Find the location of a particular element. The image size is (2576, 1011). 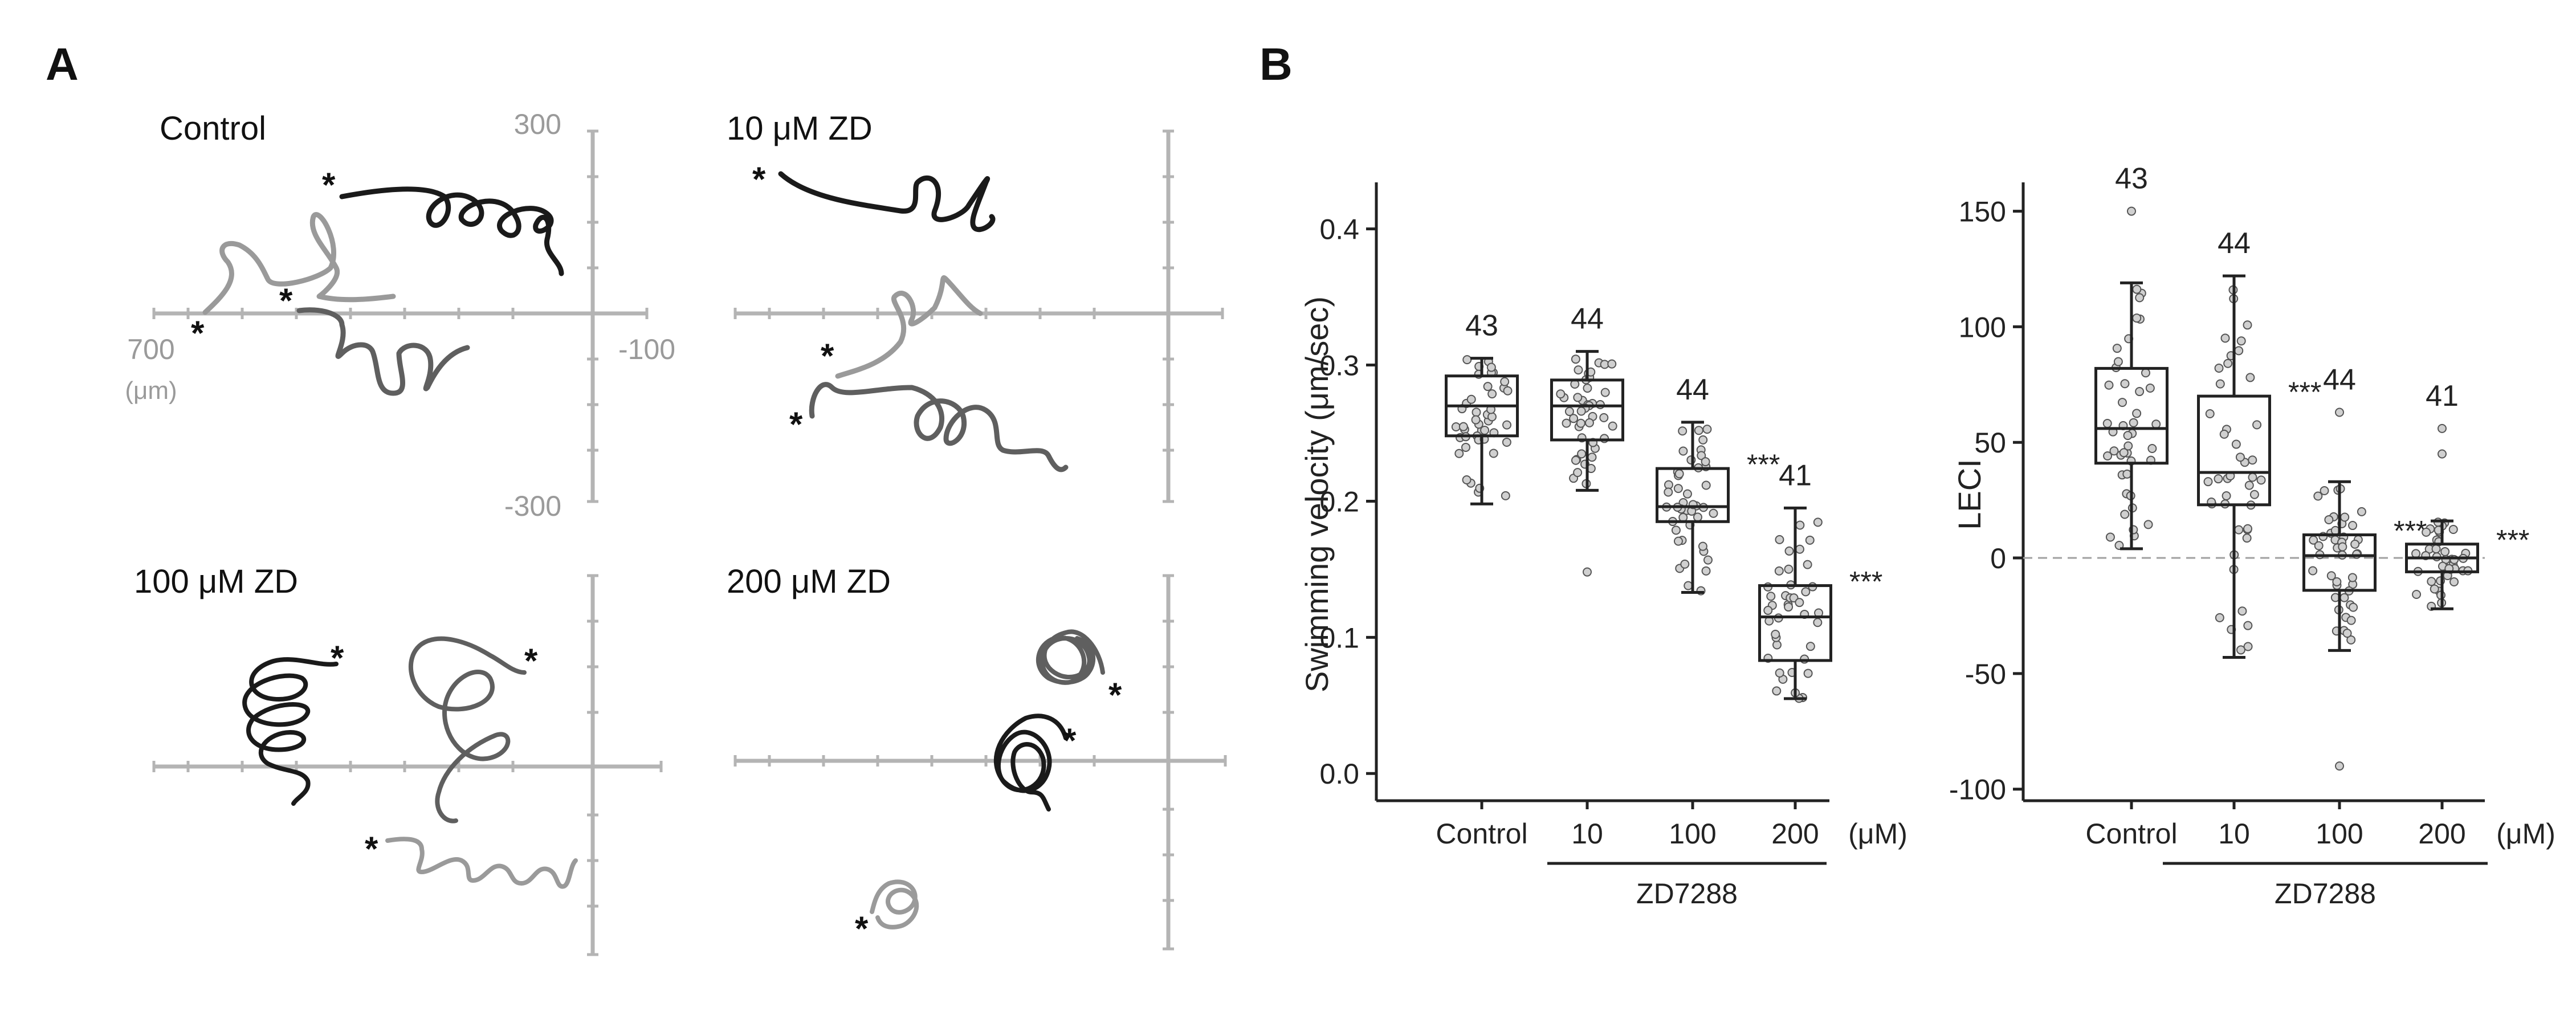

y-tick-label: 0.3 is located at coordinates (1339, 366).